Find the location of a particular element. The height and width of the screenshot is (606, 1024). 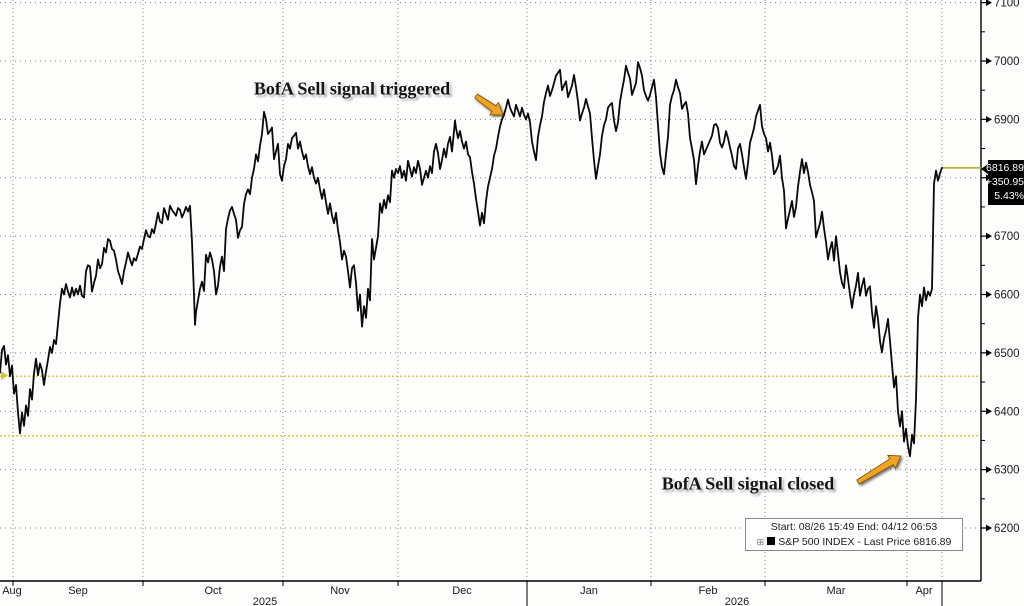

month-label-feb: Feb is located at coordinates (708, 591).